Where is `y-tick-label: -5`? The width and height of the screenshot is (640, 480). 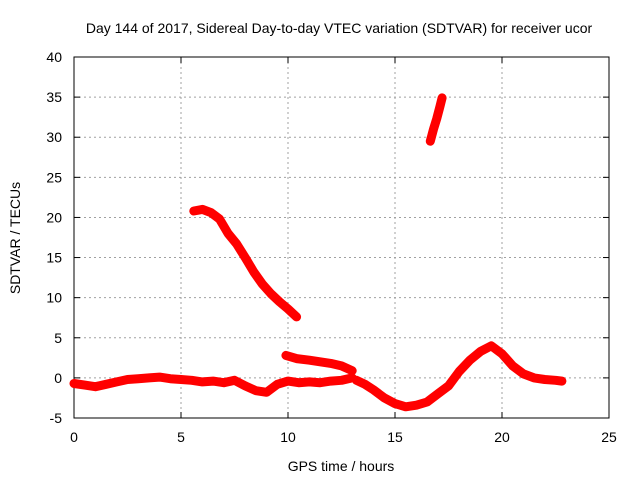
y-tick-label: -5 is located at coordinates (56, 418).